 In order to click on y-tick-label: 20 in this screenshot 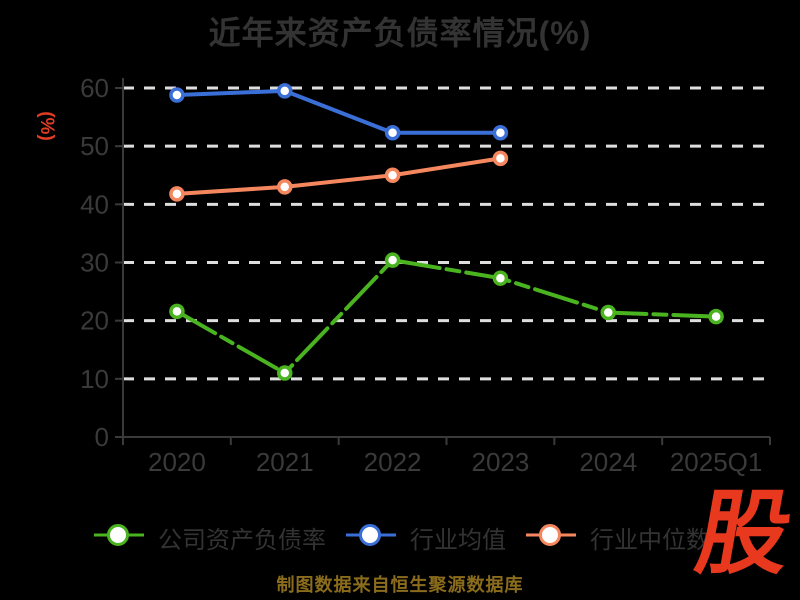, I will do `click(94, 321)`.